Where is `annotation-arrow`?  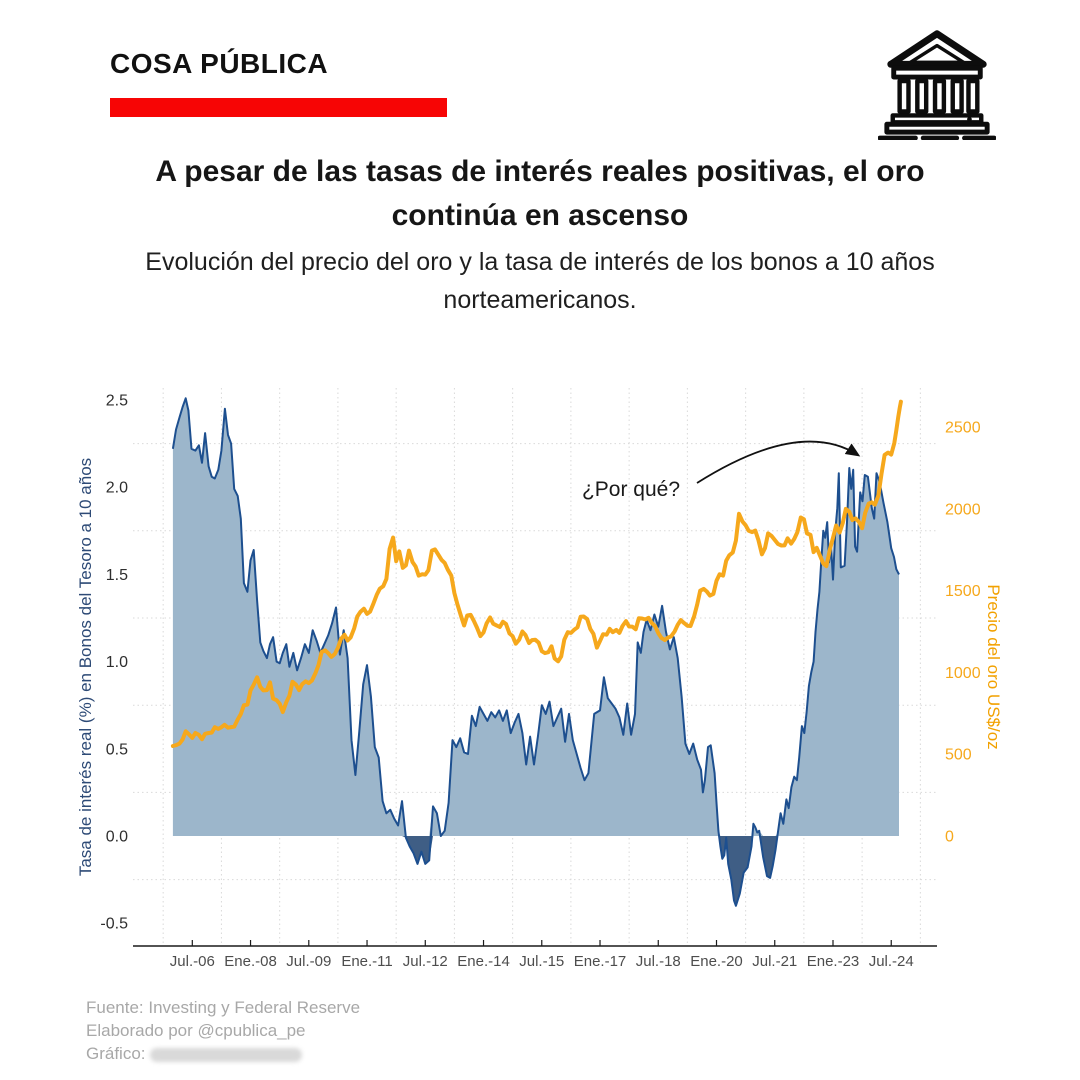
annotation-arrow is located at coordinates (778, 462).